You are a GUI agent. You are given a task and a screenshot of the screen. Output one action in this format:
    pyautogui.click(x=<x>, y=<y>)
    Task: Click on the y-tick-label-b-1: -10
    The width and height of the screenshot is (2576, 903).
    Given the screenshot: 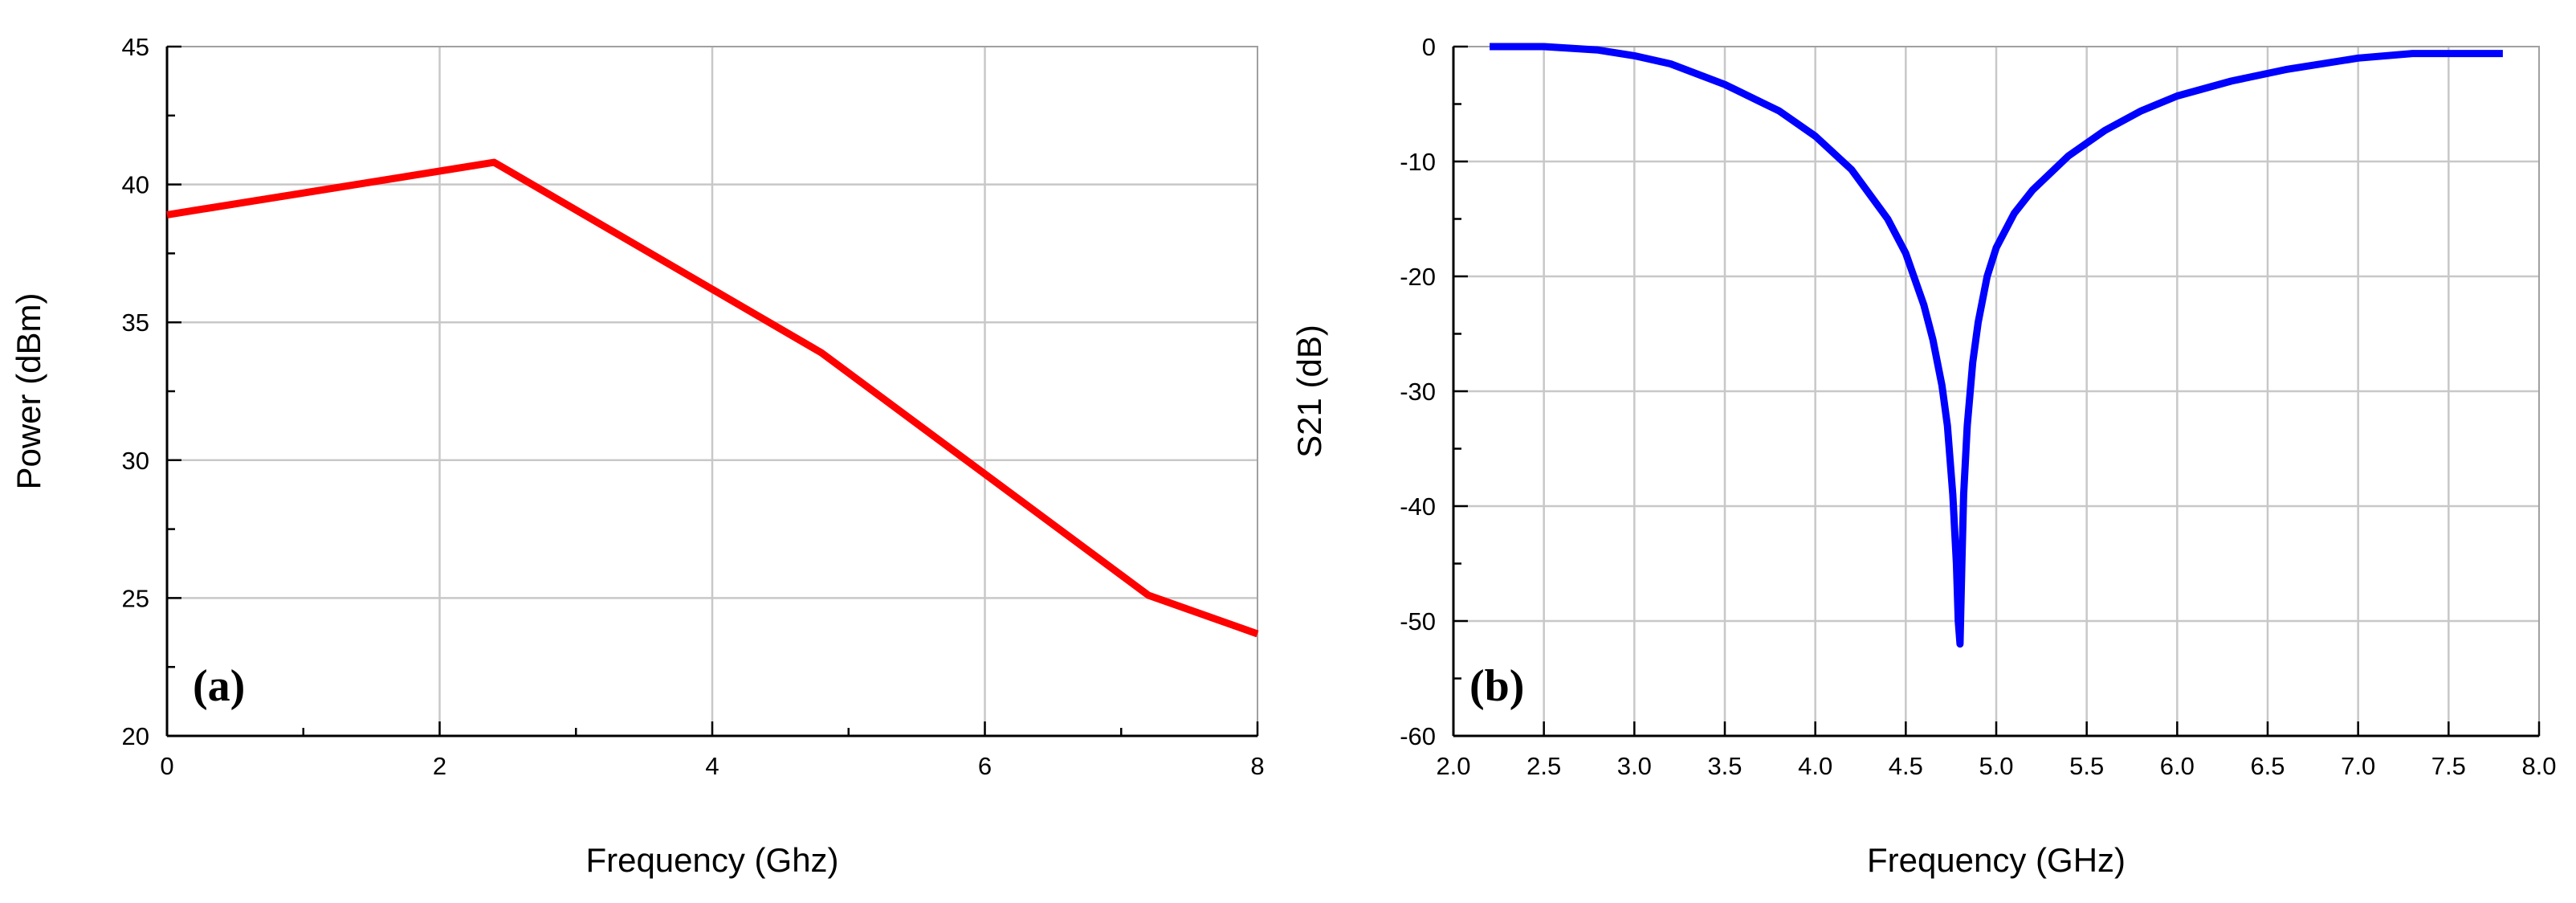 What is the action you would take?
    pyautogui.click(x=1418, y=162)
    